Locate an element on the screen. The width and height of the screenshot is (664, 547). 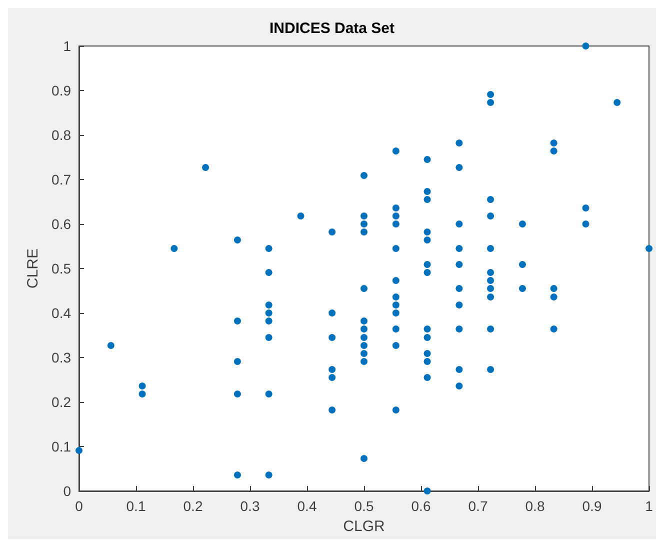
x-tick-label: 0.3 is located at coordinates (250, 506).